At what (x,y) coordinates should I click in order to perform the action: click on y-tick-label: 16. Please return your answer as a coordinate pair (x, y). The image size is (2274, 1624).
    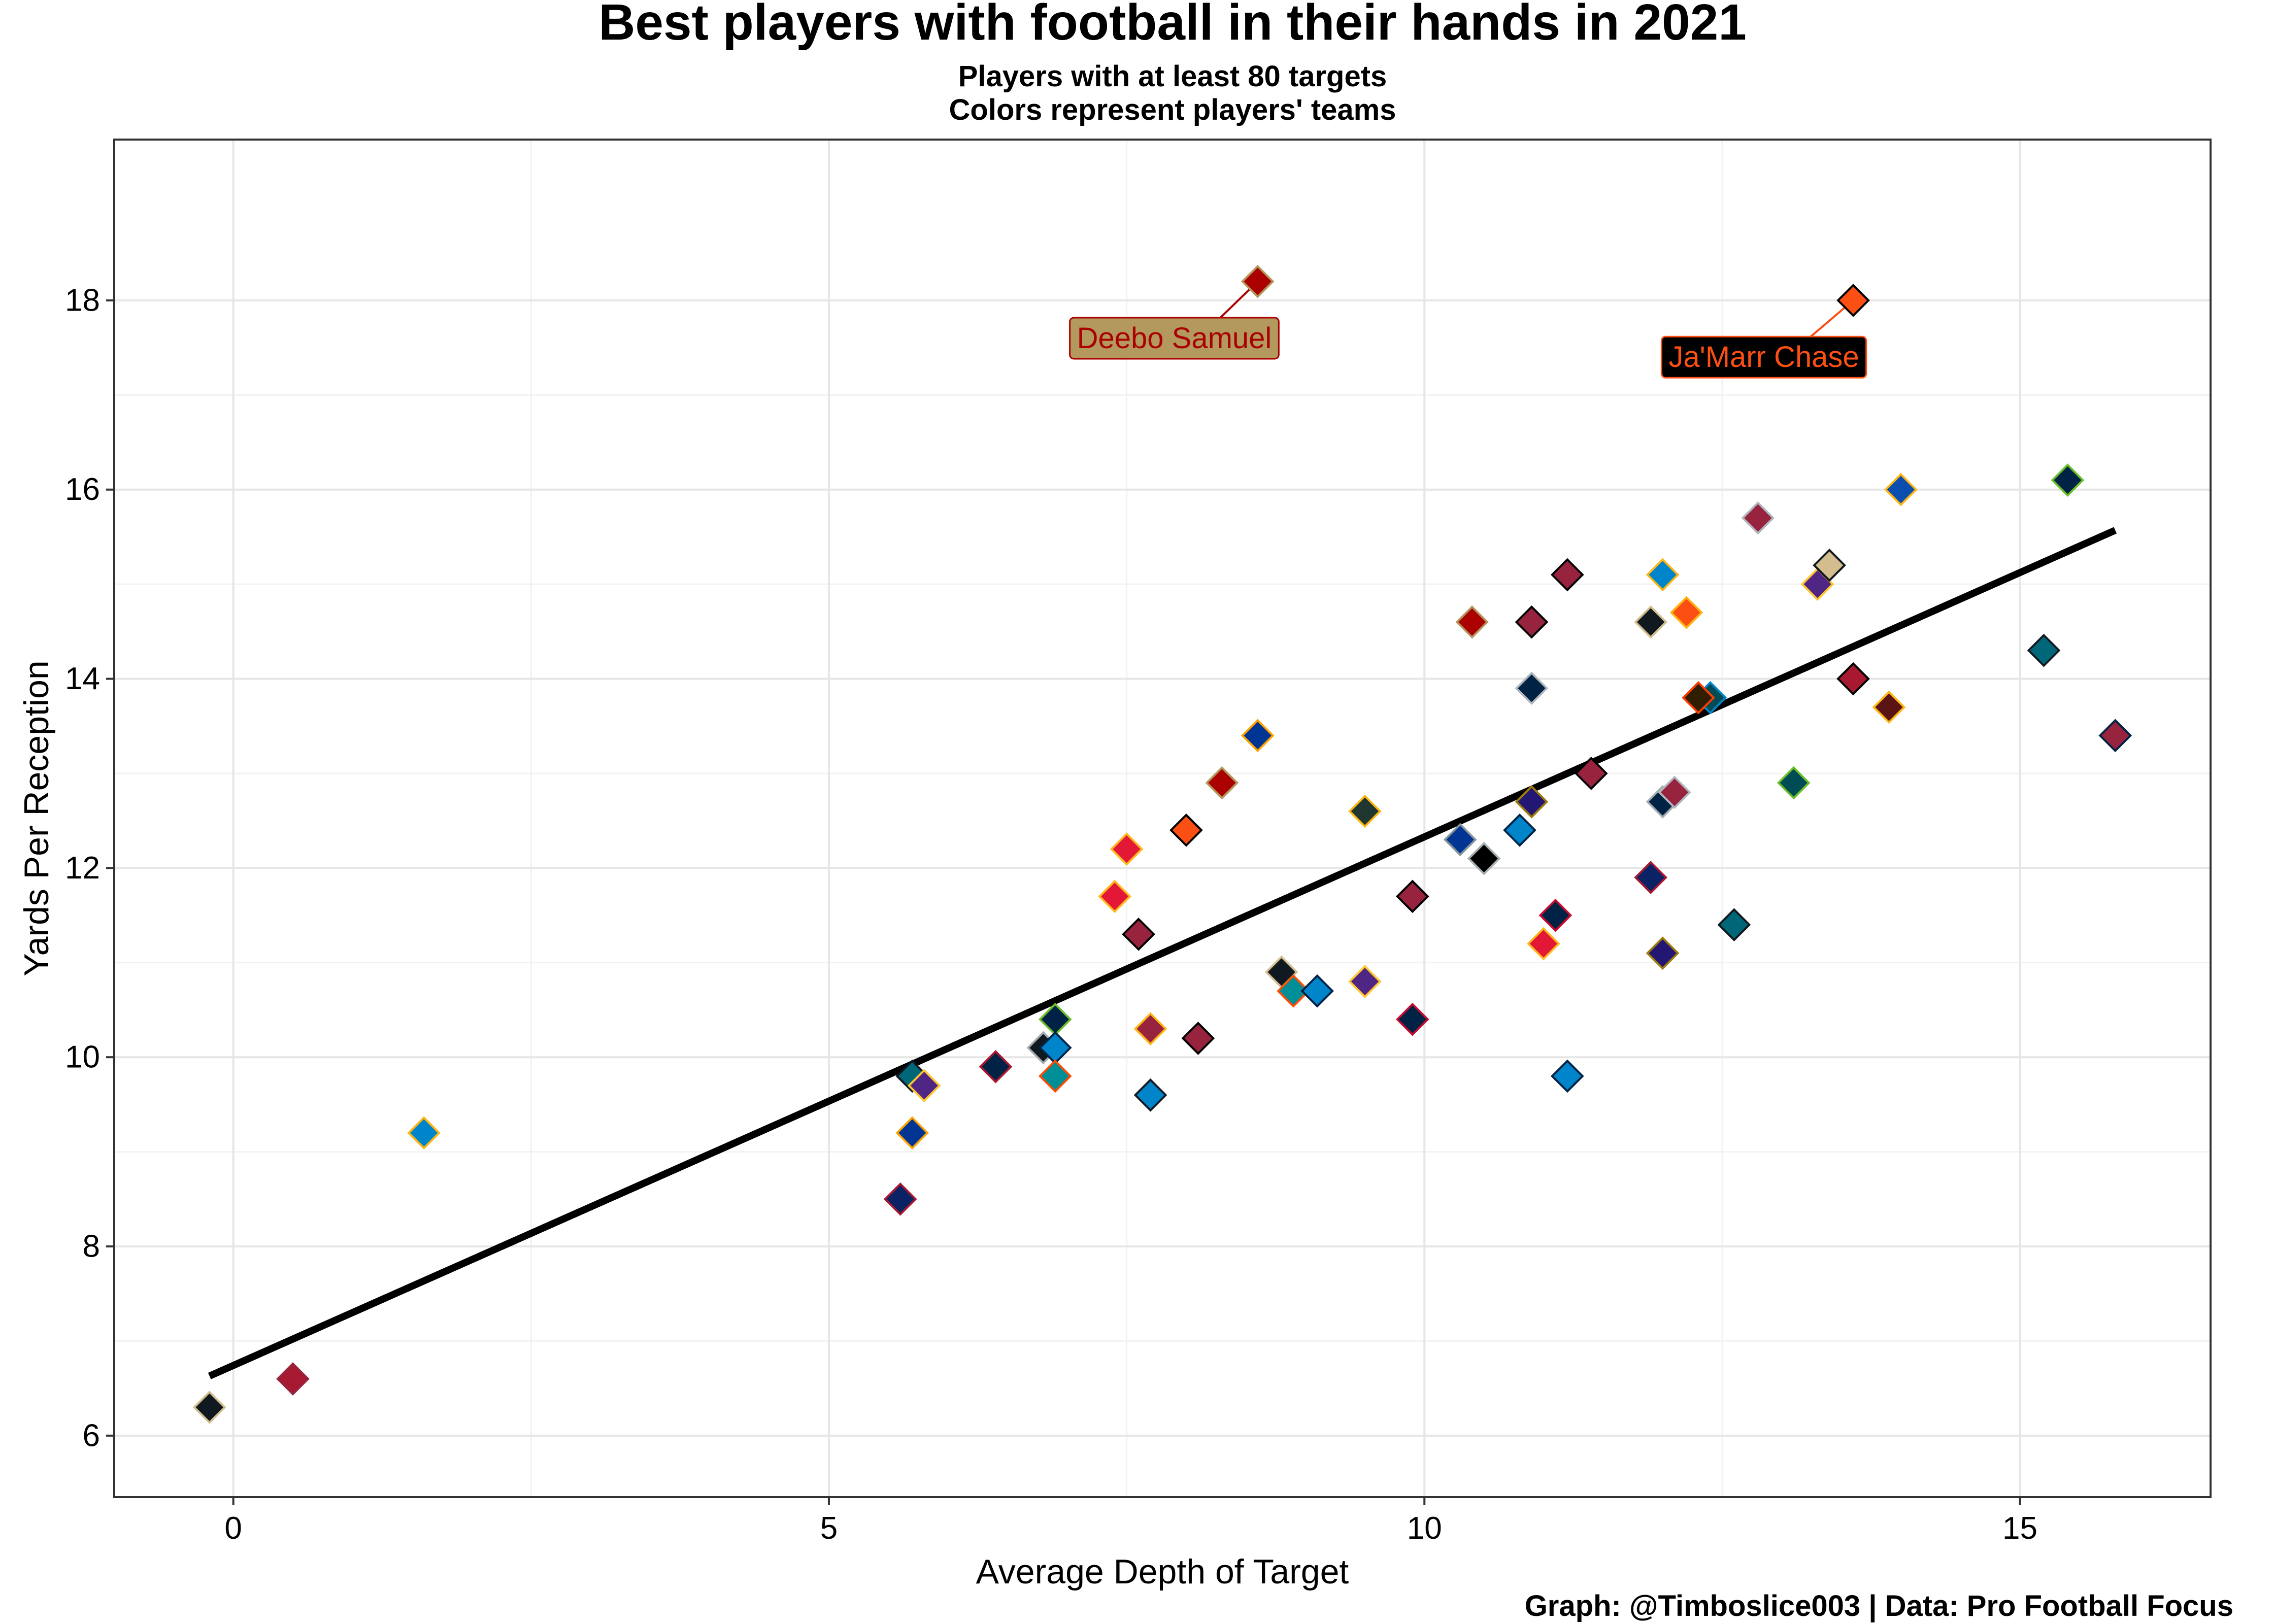
    Looking at the image, I should click on (83, 489).